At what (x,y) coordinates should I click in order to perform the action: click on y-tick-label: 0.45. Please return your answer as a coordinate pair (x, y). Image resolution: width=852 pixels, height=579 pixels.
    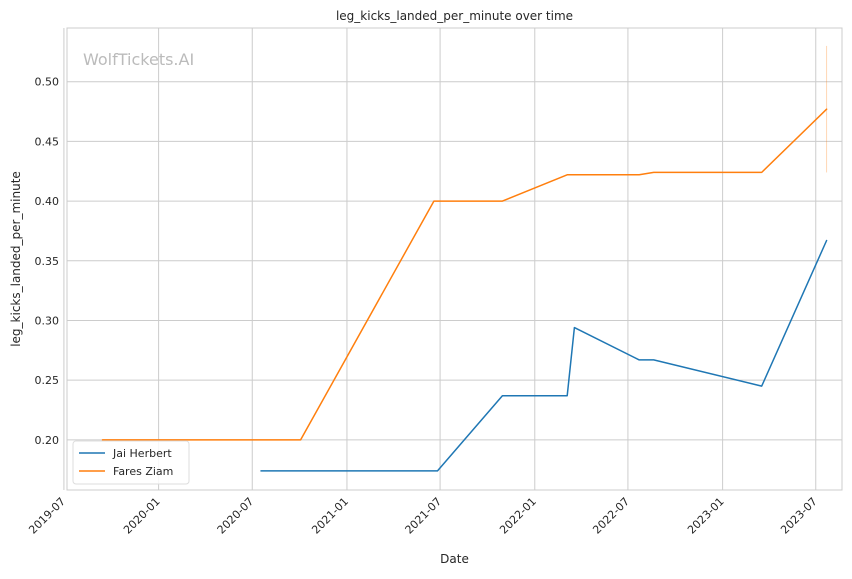
    Looking at the image, I should click on (47, 141).